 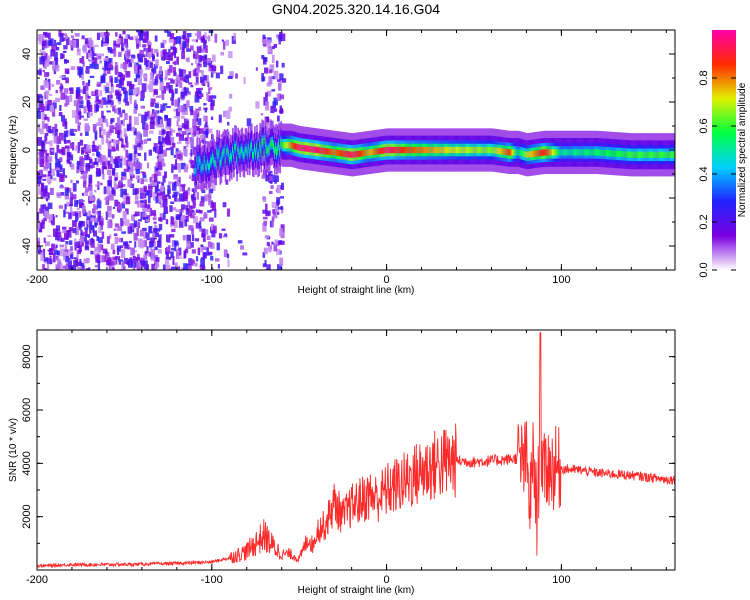 What do you see at coordinates (742, 149) in the screenshot?
I see `colorbar-label: Normalized spectral amplitude` at bounding box center [742, 149].